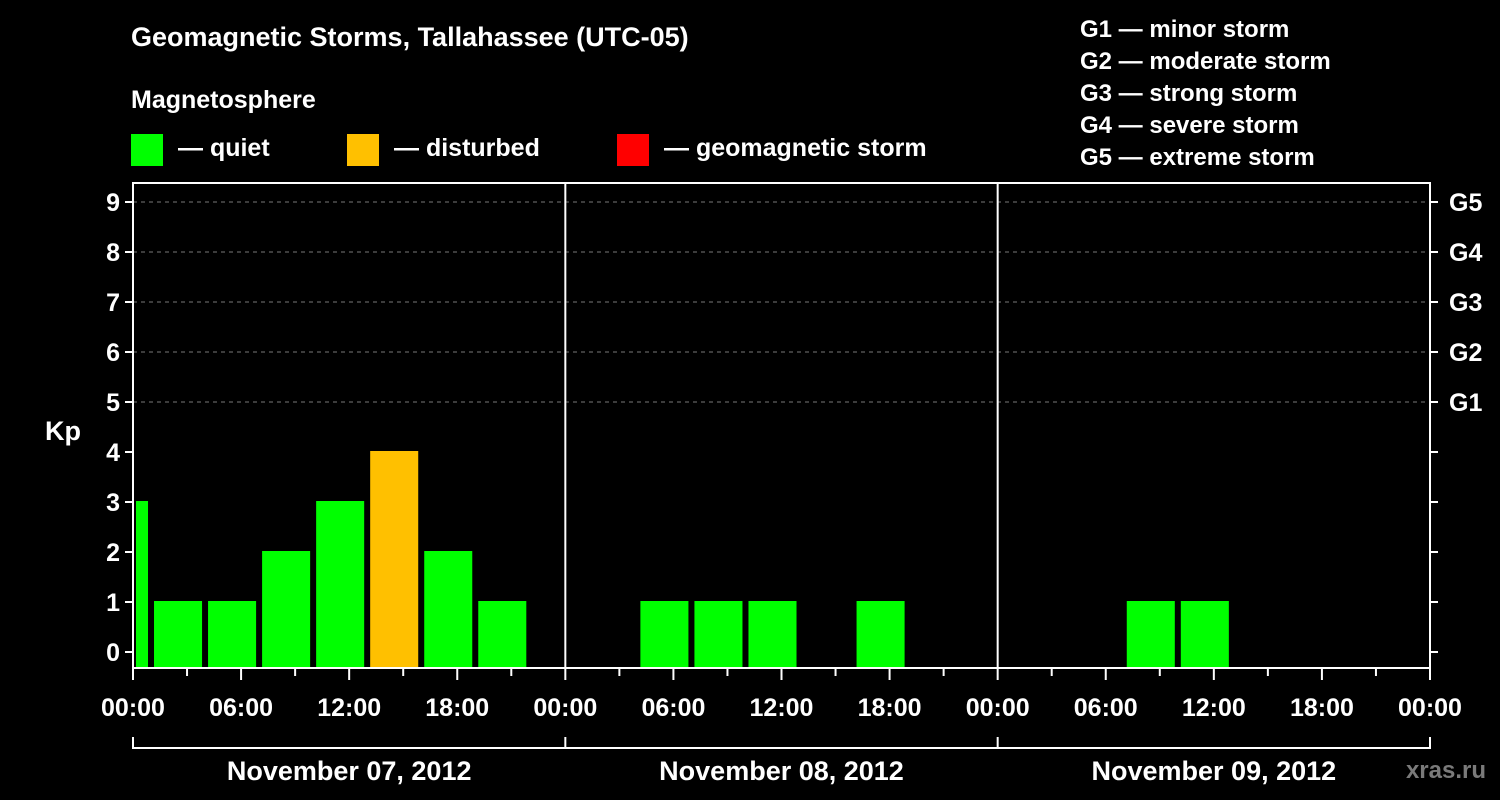 This screenshot has width=1500, height=800. What do you see at coordinates (782, 708) in the screenshot?
I see `xtick-label-6: 12:00` at bounding box center [782, 708].